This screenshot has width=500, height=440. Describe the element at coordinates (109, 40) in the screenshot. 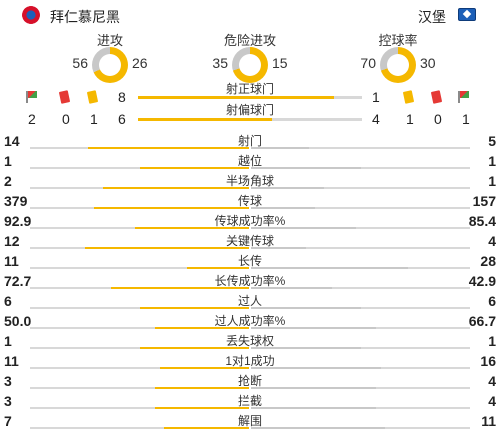

I see `donut-title: 进攻` at that location.